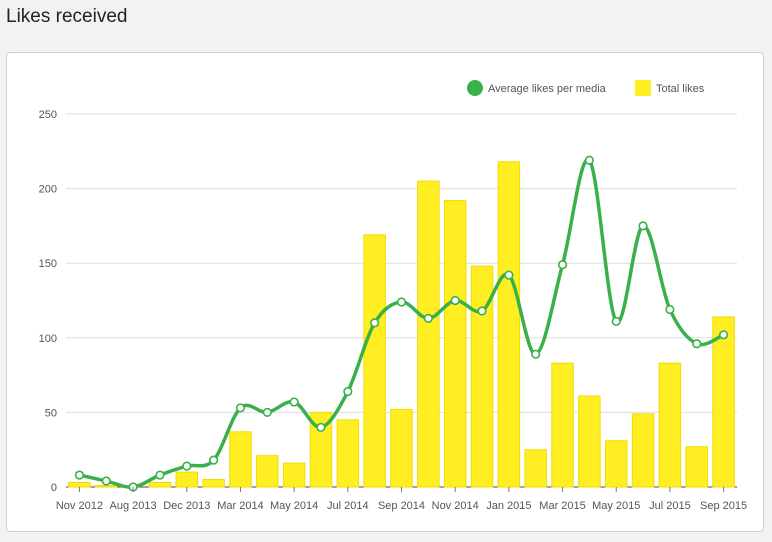 The width and height of the screenshot is (772, 542). Describe the element at coordinates (51, 413) in the screenshot. I see `y-tick-label: 50` at that location.